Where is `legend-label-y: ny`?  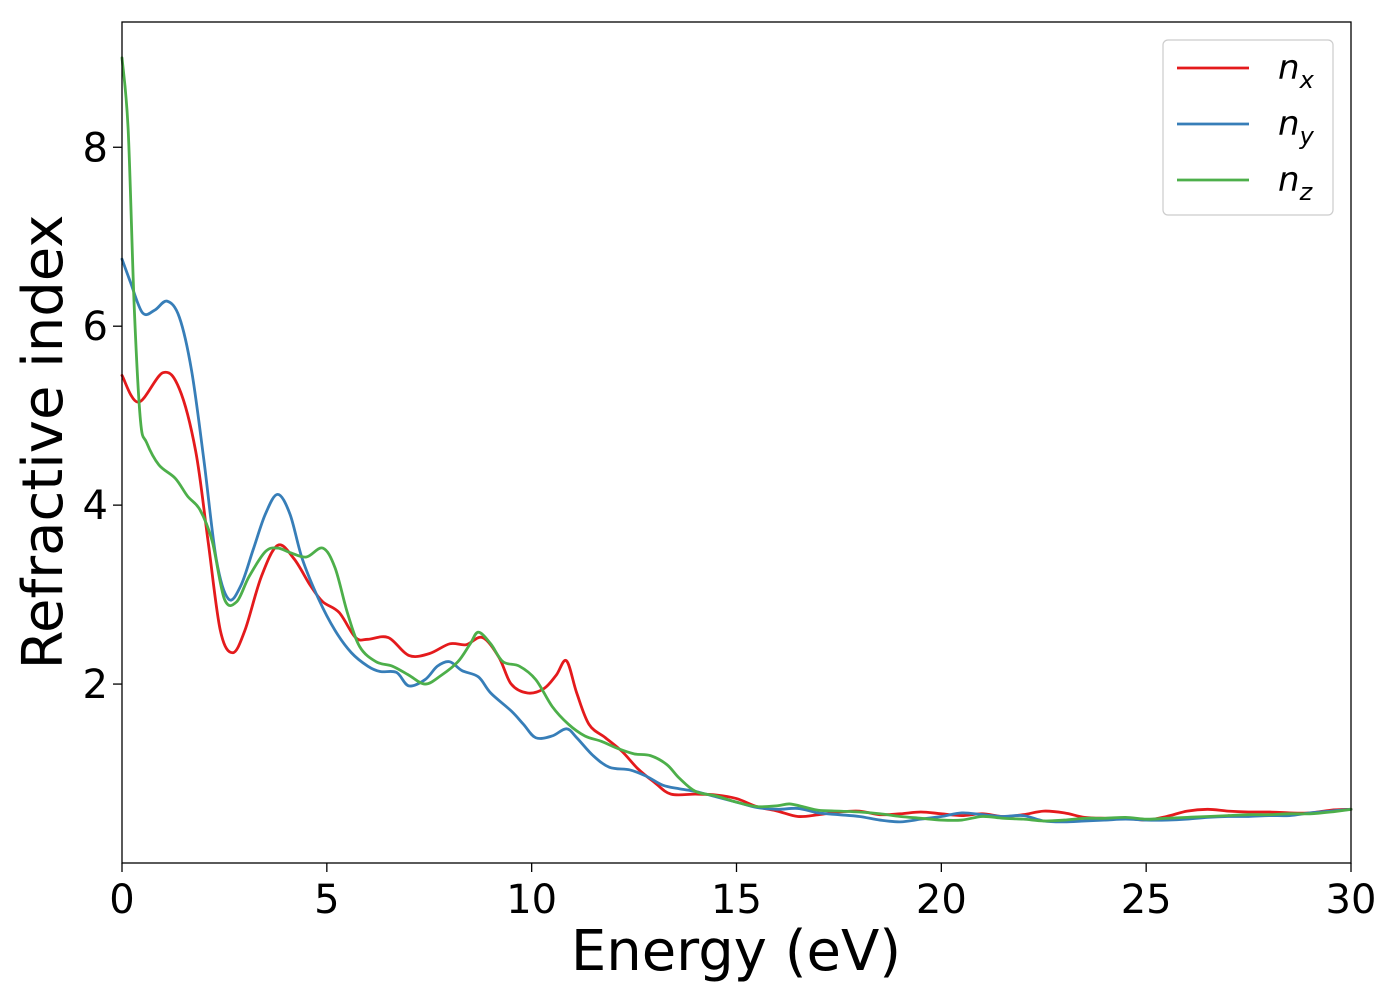 legend-label-y: ny is located at coordinates (1296, 127).